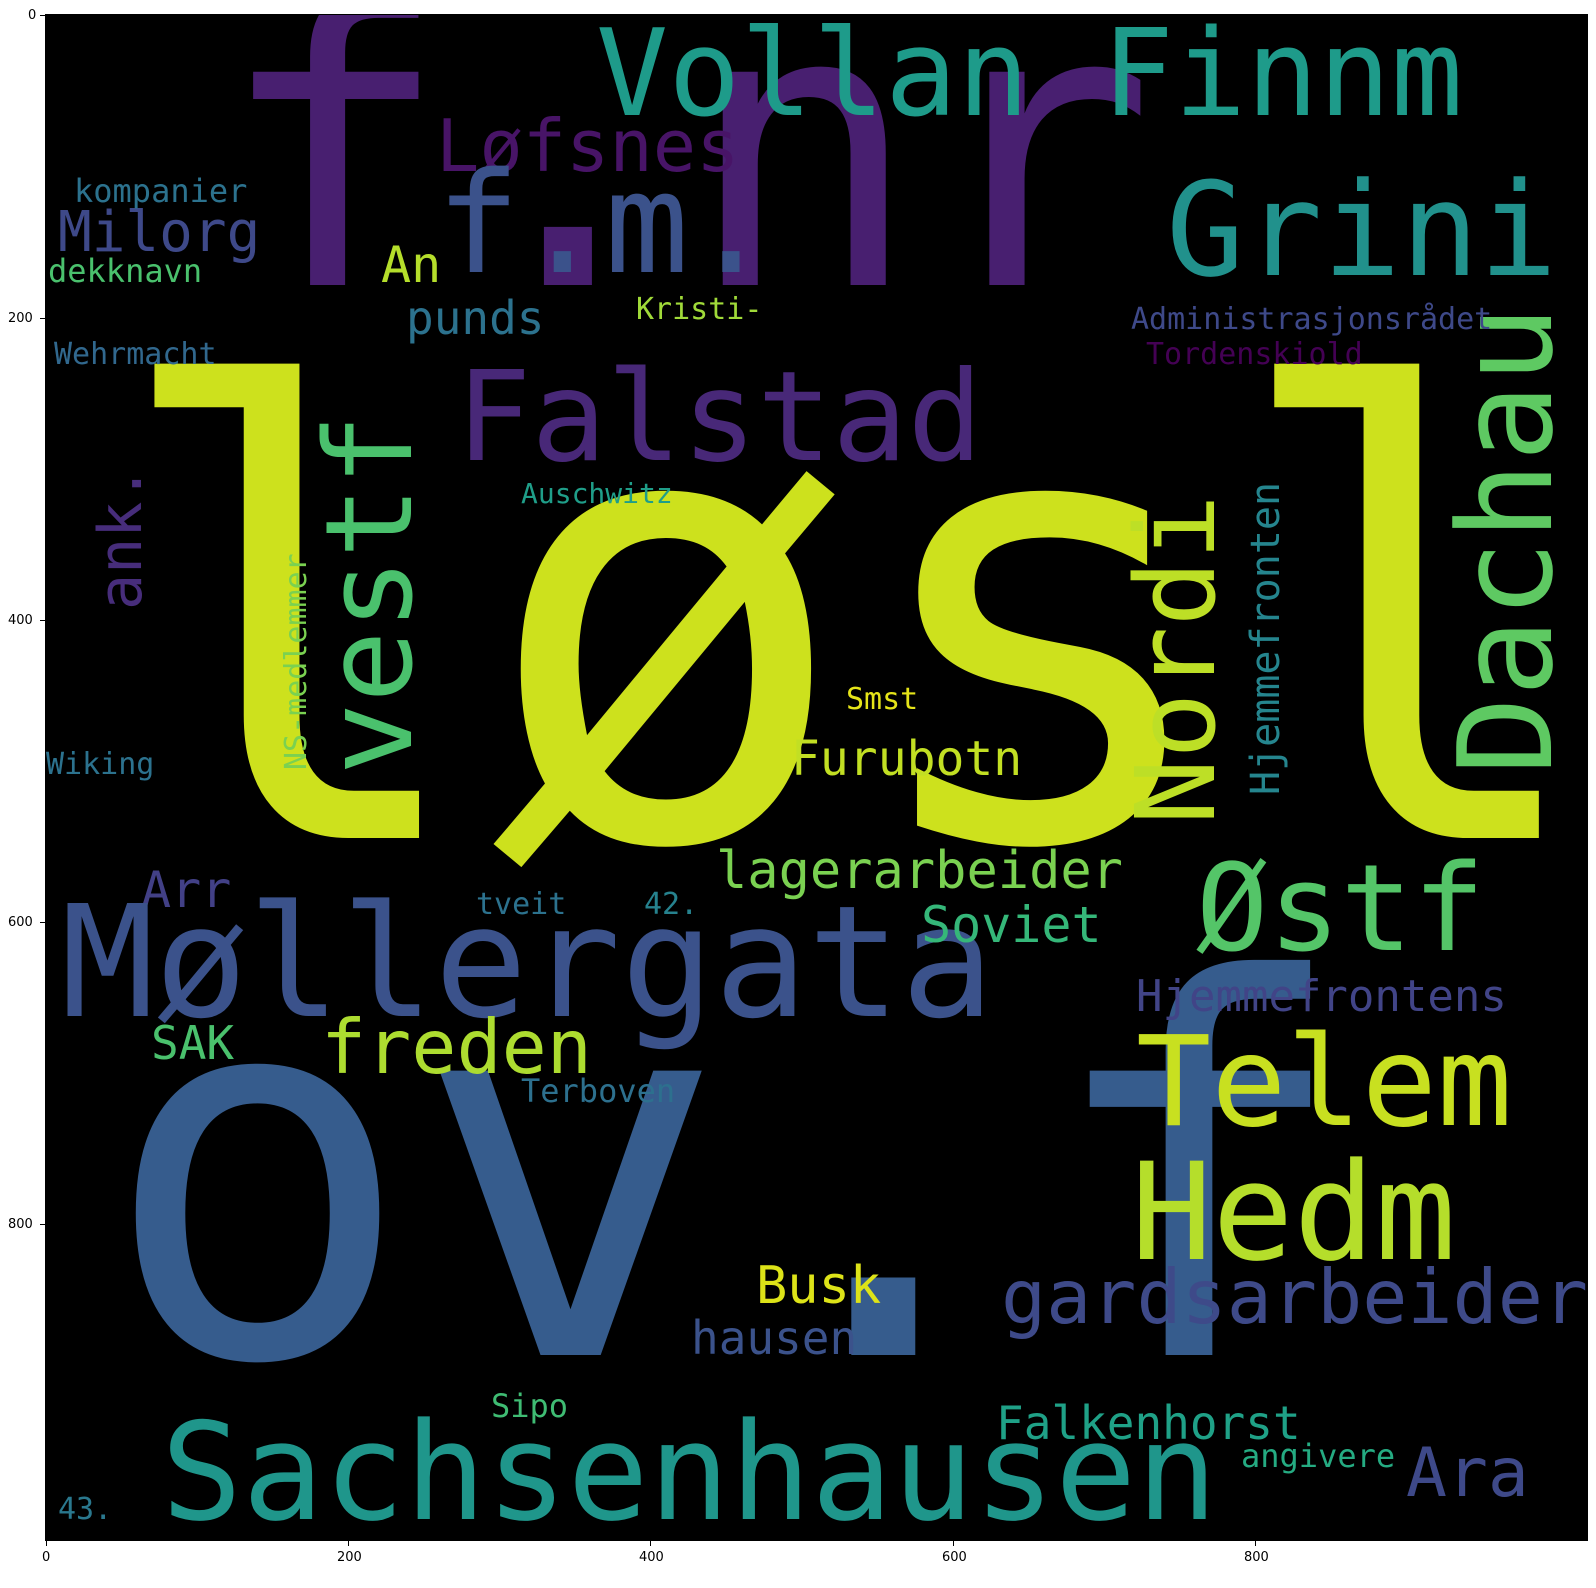  What do you see at coordinates (186, 890) in the screenshot?
I see `word-arr: Arr` at bounding box center [186, 890].